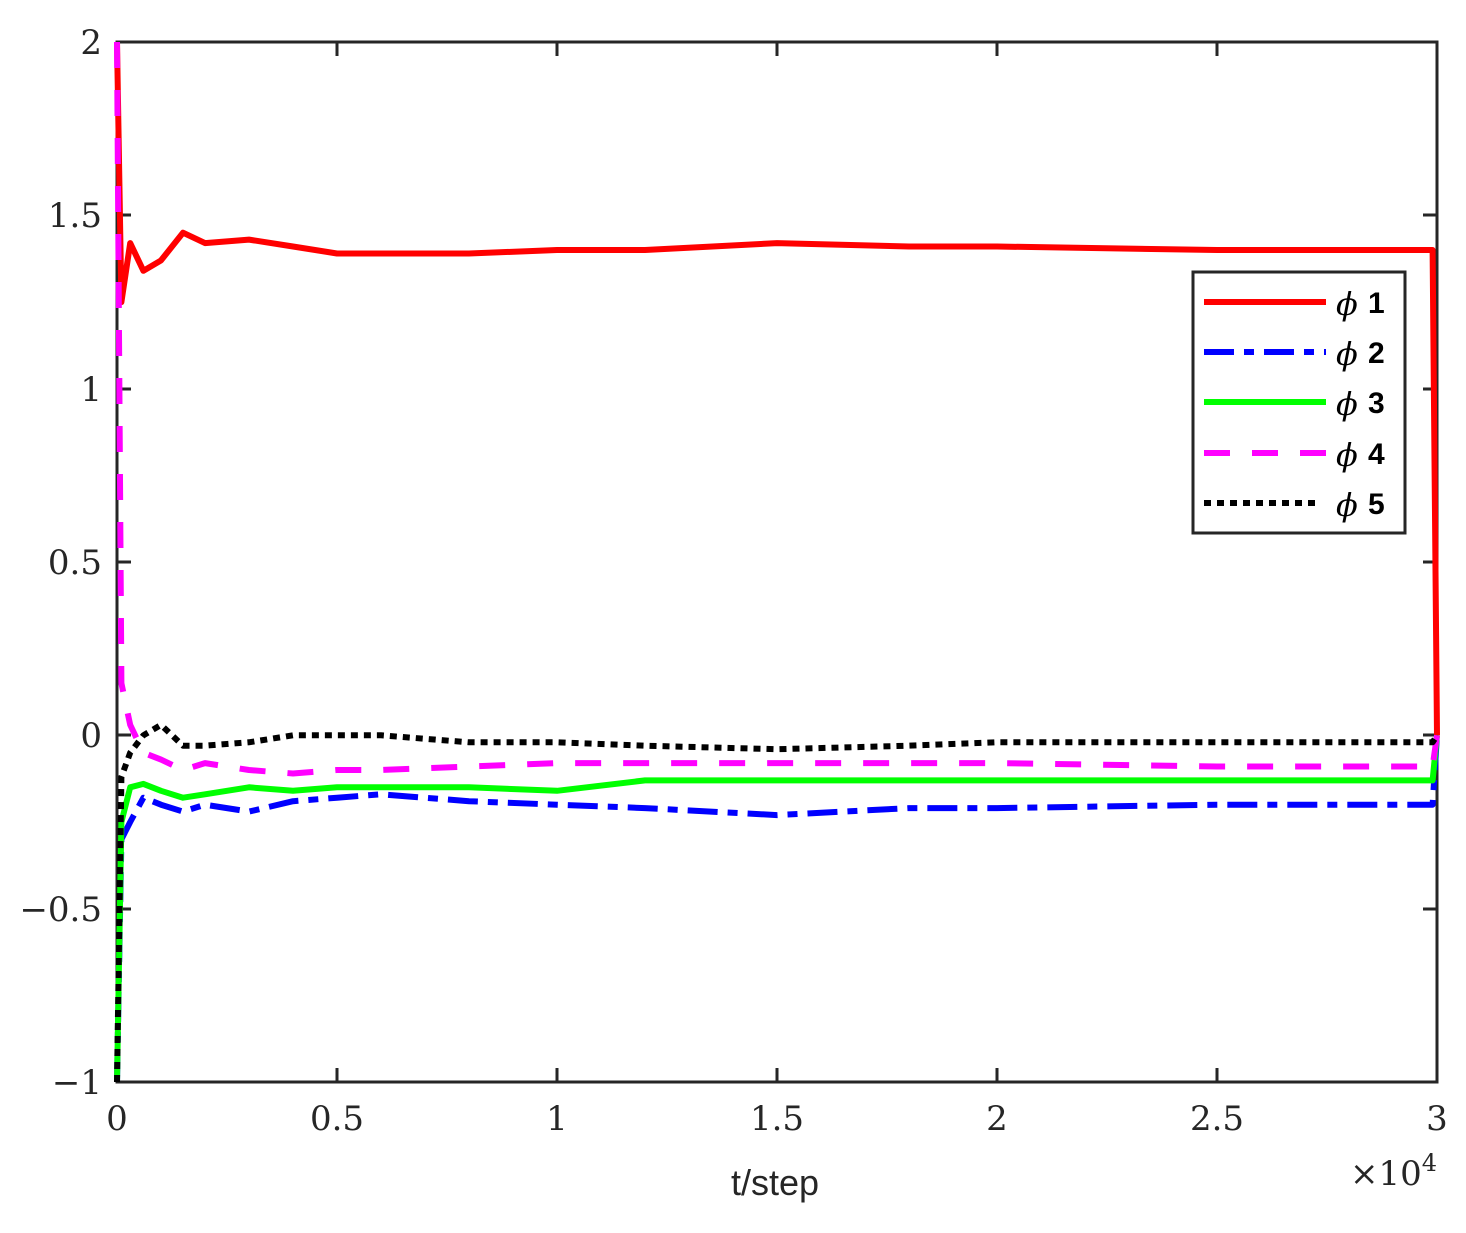 The width and height of the screenshot is (1466, 1233). What do you see at coordinates (1376, 504) in the screenshot?
I see `legend-label-5: 5` at bounding box center [1376, 504].